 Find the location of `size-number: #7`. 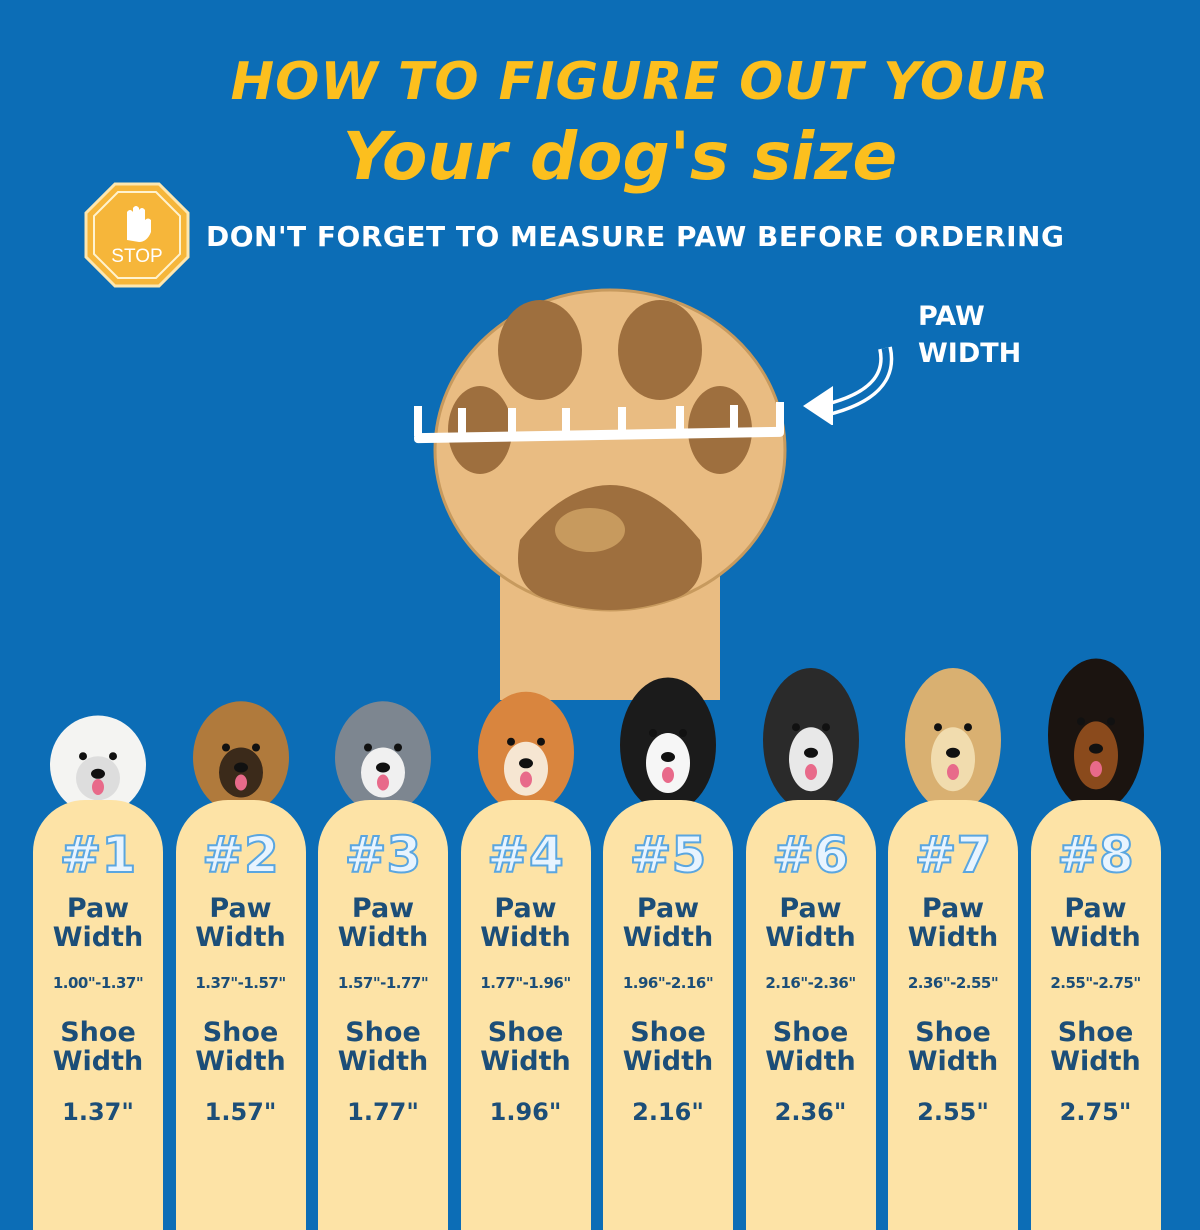

size-number: #7 is located at coordinates (953, 855).